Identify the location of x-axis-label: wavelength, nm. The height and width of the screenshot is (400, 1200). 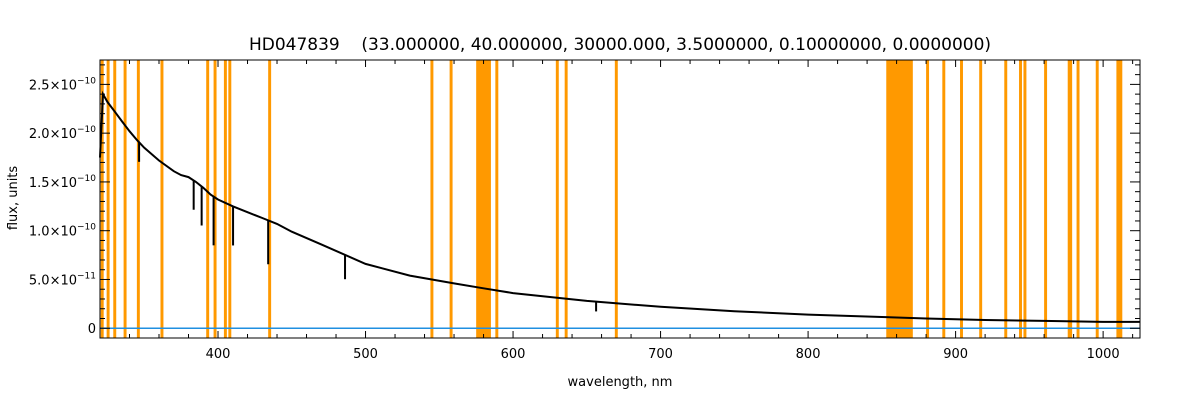
(620, 382).